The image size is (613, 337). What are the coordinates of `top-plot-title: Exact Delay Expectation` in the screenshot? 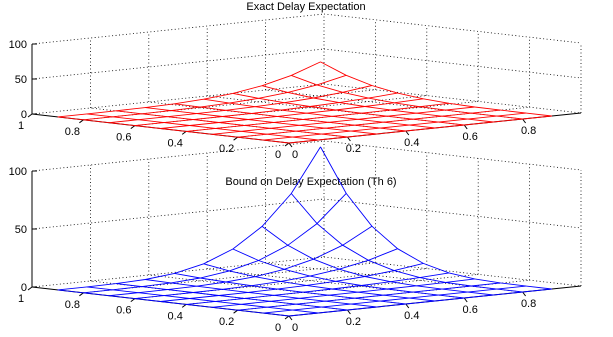 It's located at (305, 7).